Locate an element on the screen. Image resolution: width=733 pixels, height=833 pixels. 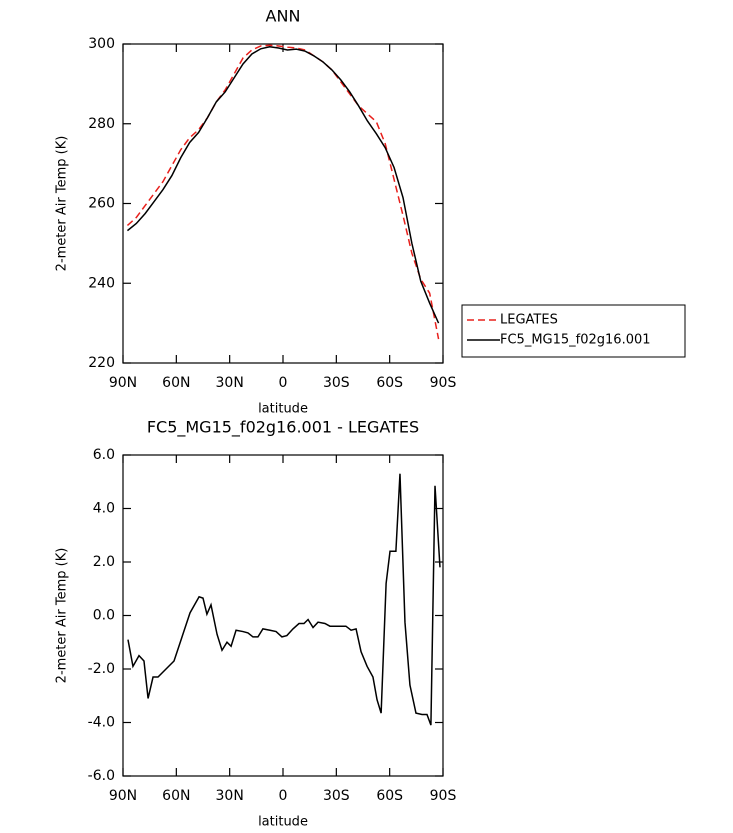
y-tick-label: 280 is located at coordinates (101, 124).